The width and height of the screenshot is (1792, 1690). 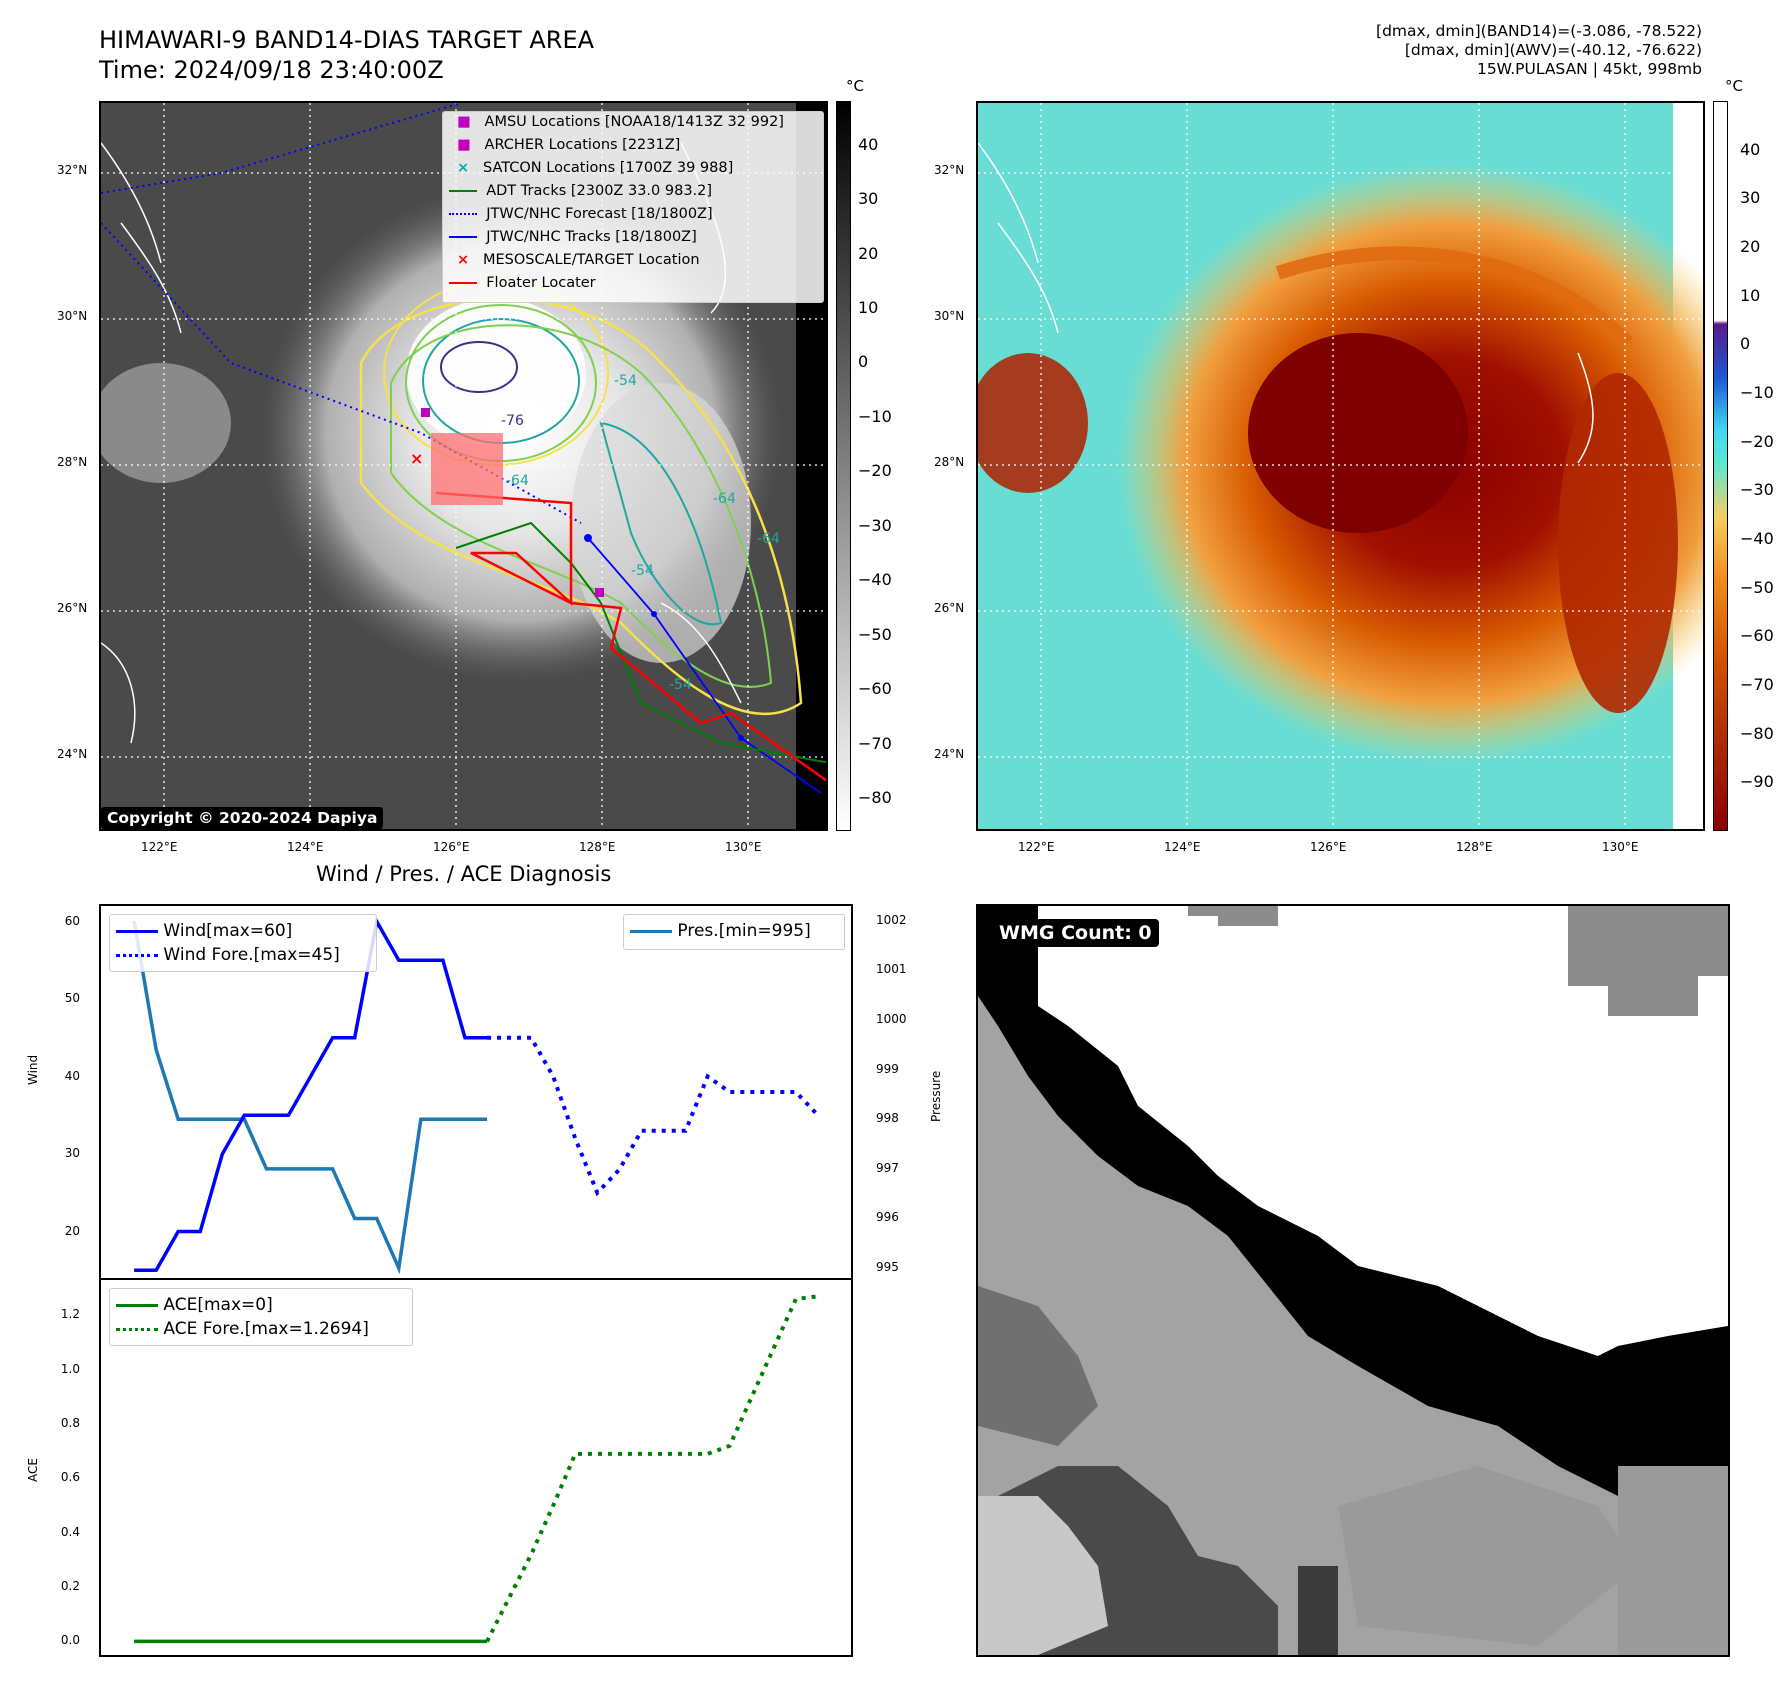 What do you see at coordinates (347, 40) in the screenshot?
I see `title-line: HIMAWARI-9 BAND14-DIAS TARGET AREA` at bounding box center [347, 40].